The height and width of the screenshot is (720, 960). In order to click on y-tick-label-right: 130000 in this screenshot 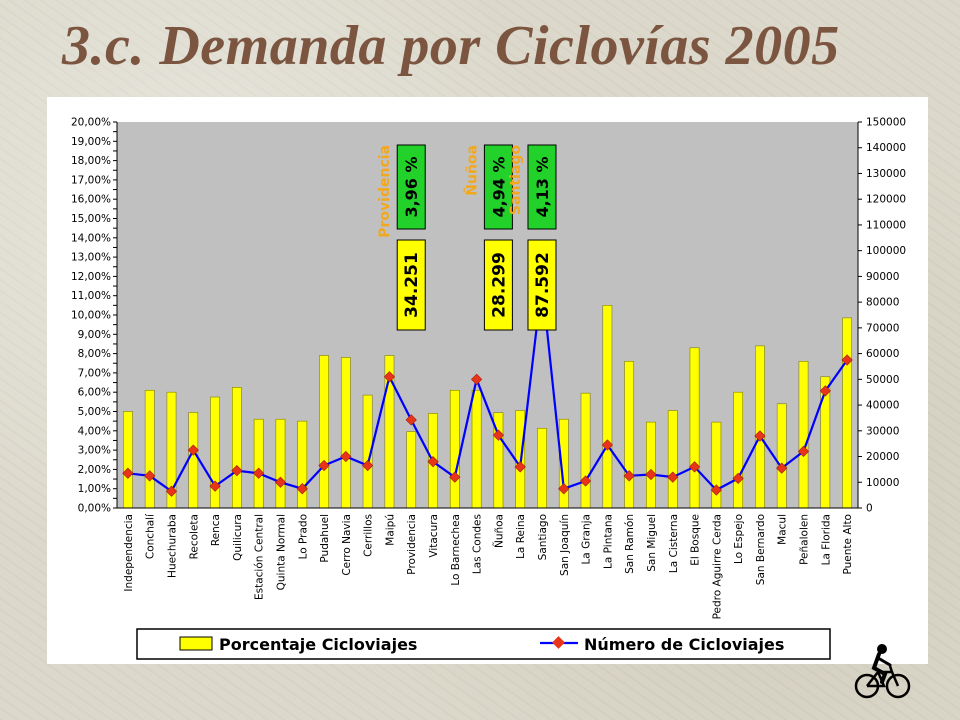, I will do `click(886, 174)`.